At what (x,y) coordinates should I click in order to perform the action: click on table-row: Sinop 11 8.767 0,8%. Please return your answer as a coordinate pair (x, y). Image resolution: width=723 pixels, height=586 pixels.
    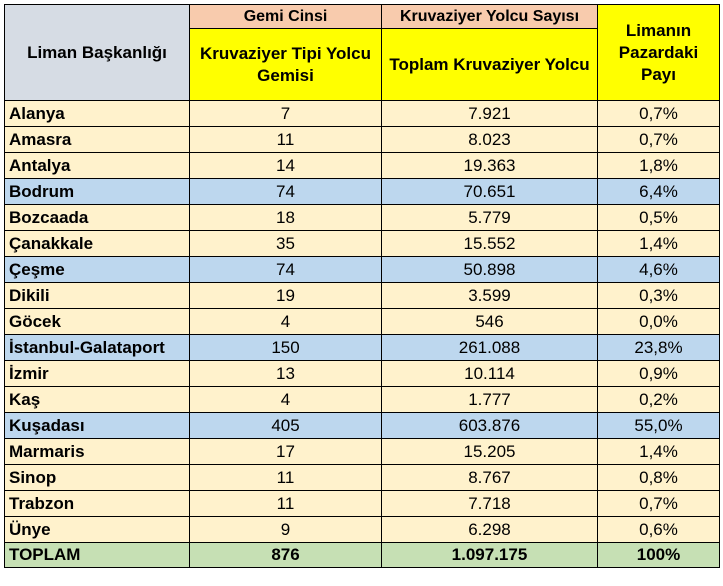
    Looking at the image, I should click on (362, 477).